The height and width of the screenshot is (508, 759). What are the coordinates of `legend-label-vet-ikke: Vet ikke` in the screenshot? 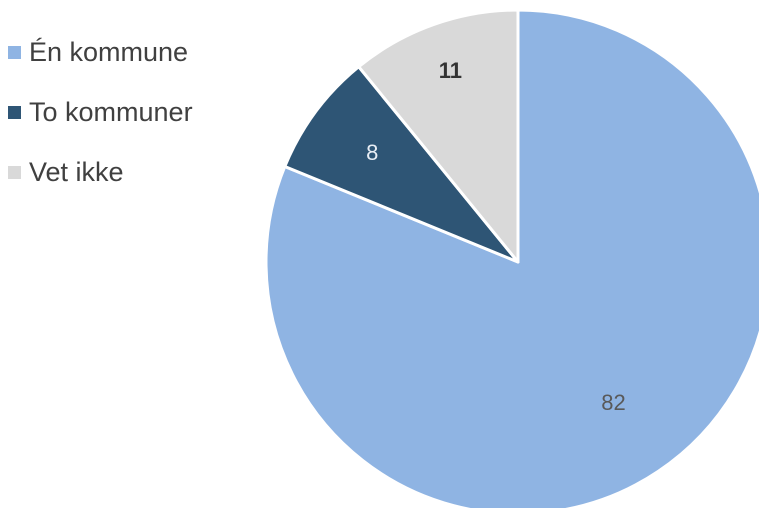 It's located at (76, 171).